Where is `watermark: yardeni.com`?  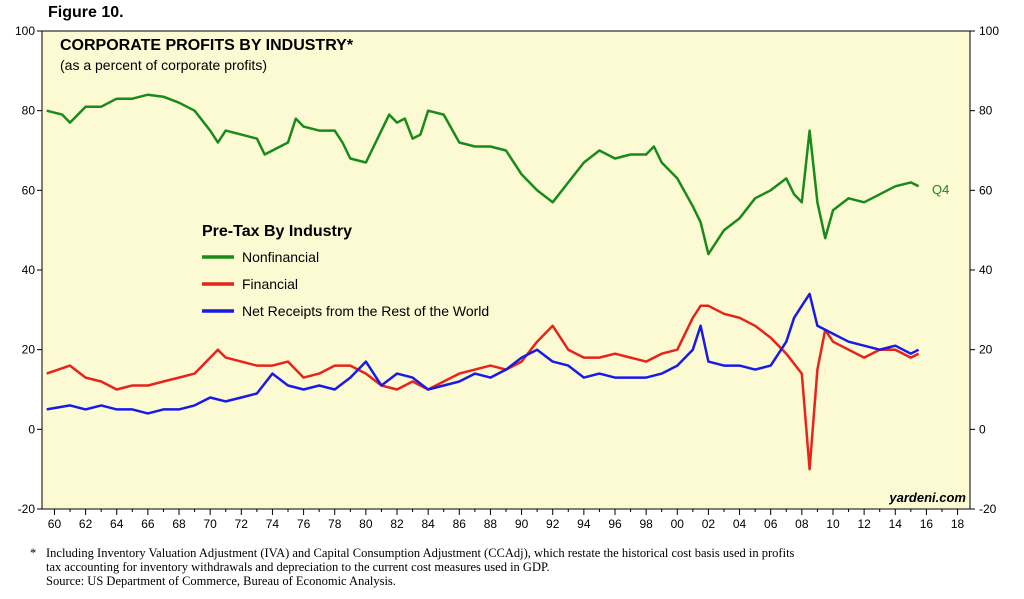
watermark: yardeni.com is located at coordinates (927, 497).